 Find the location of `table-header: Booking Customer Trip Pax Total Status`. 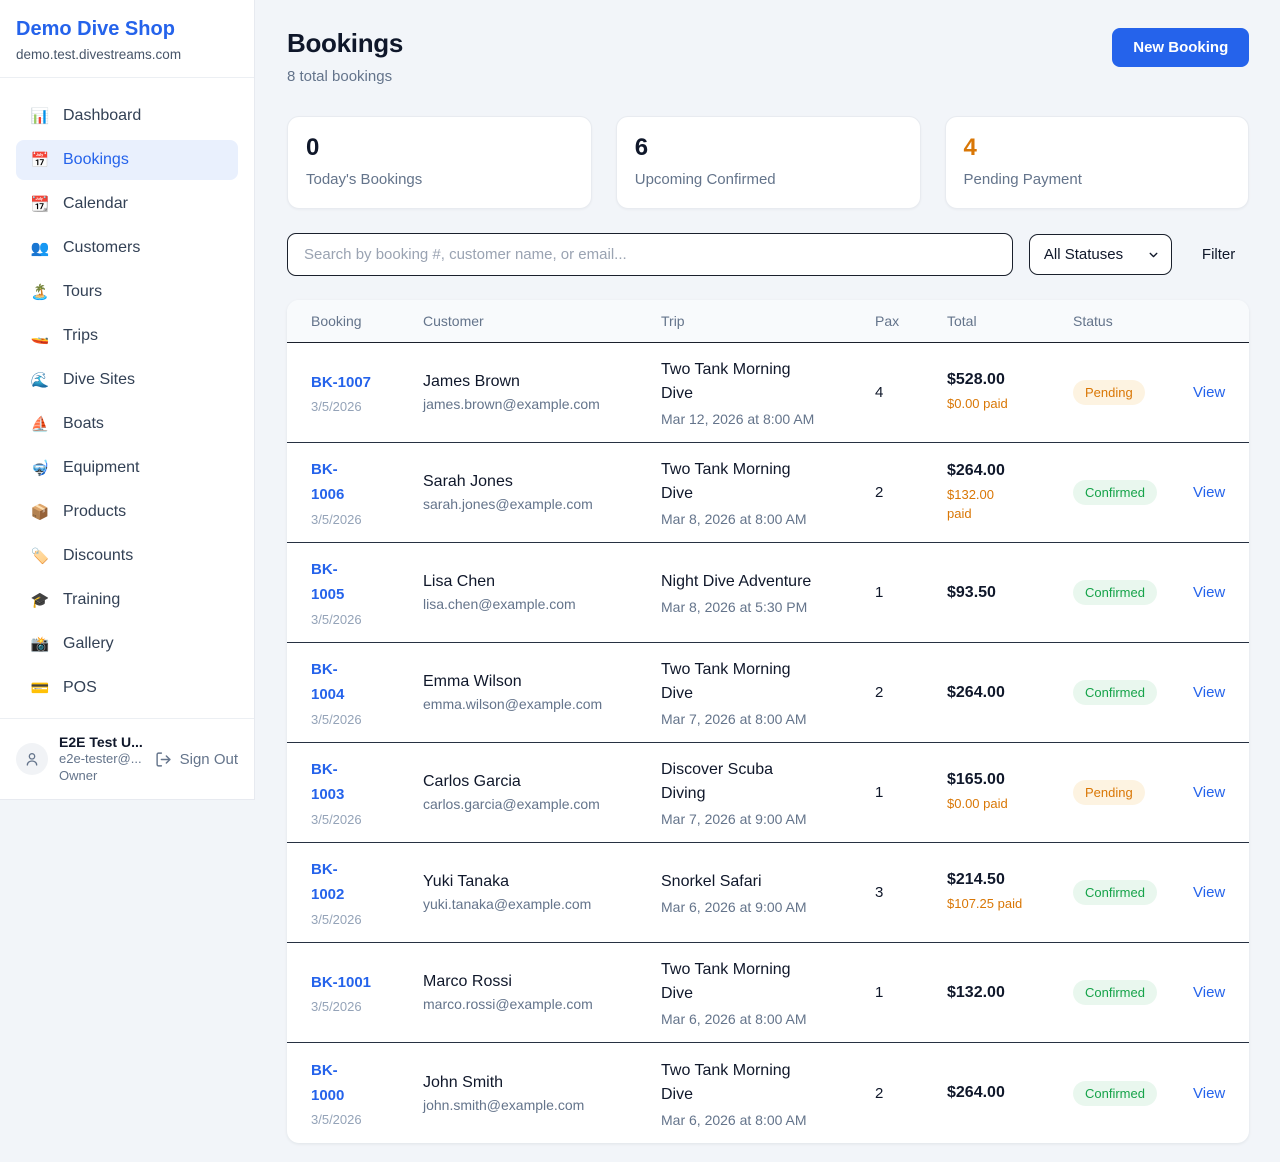

table-header: Booking Customer Trip Pax Total Status is located at coordinates (768, 321).